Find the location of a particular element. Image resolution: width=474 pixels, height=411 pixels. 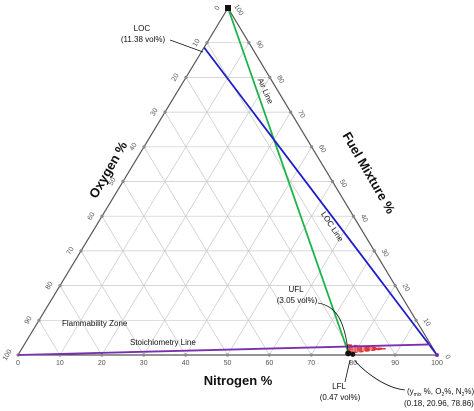

lfl-value: (0.47 vol%) is located at coordinates (340, 397).